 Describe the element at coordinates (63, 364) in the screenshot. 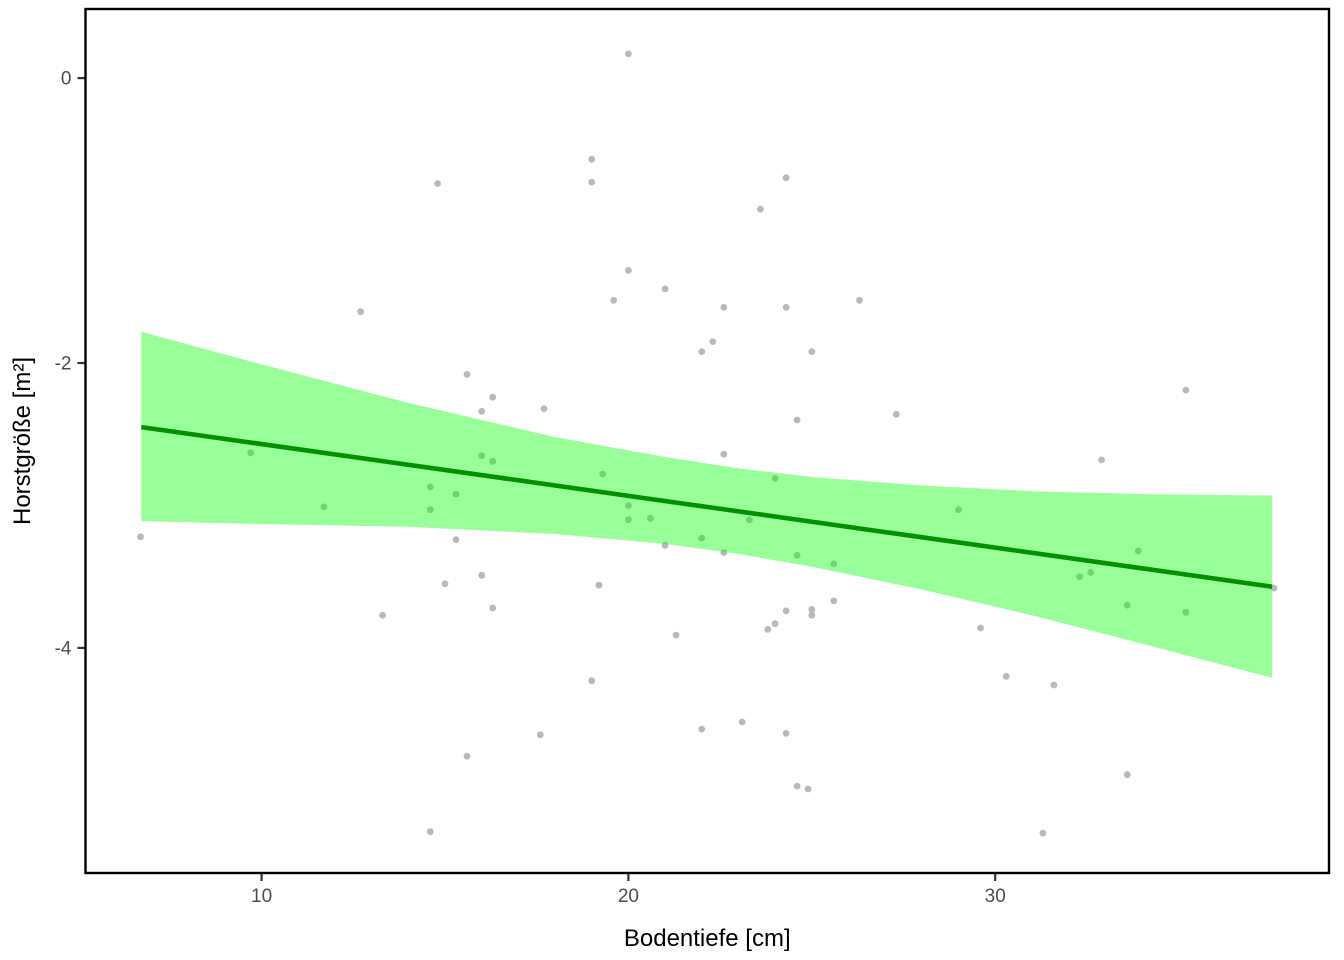

I see `y-tick-label: -2` at that location.